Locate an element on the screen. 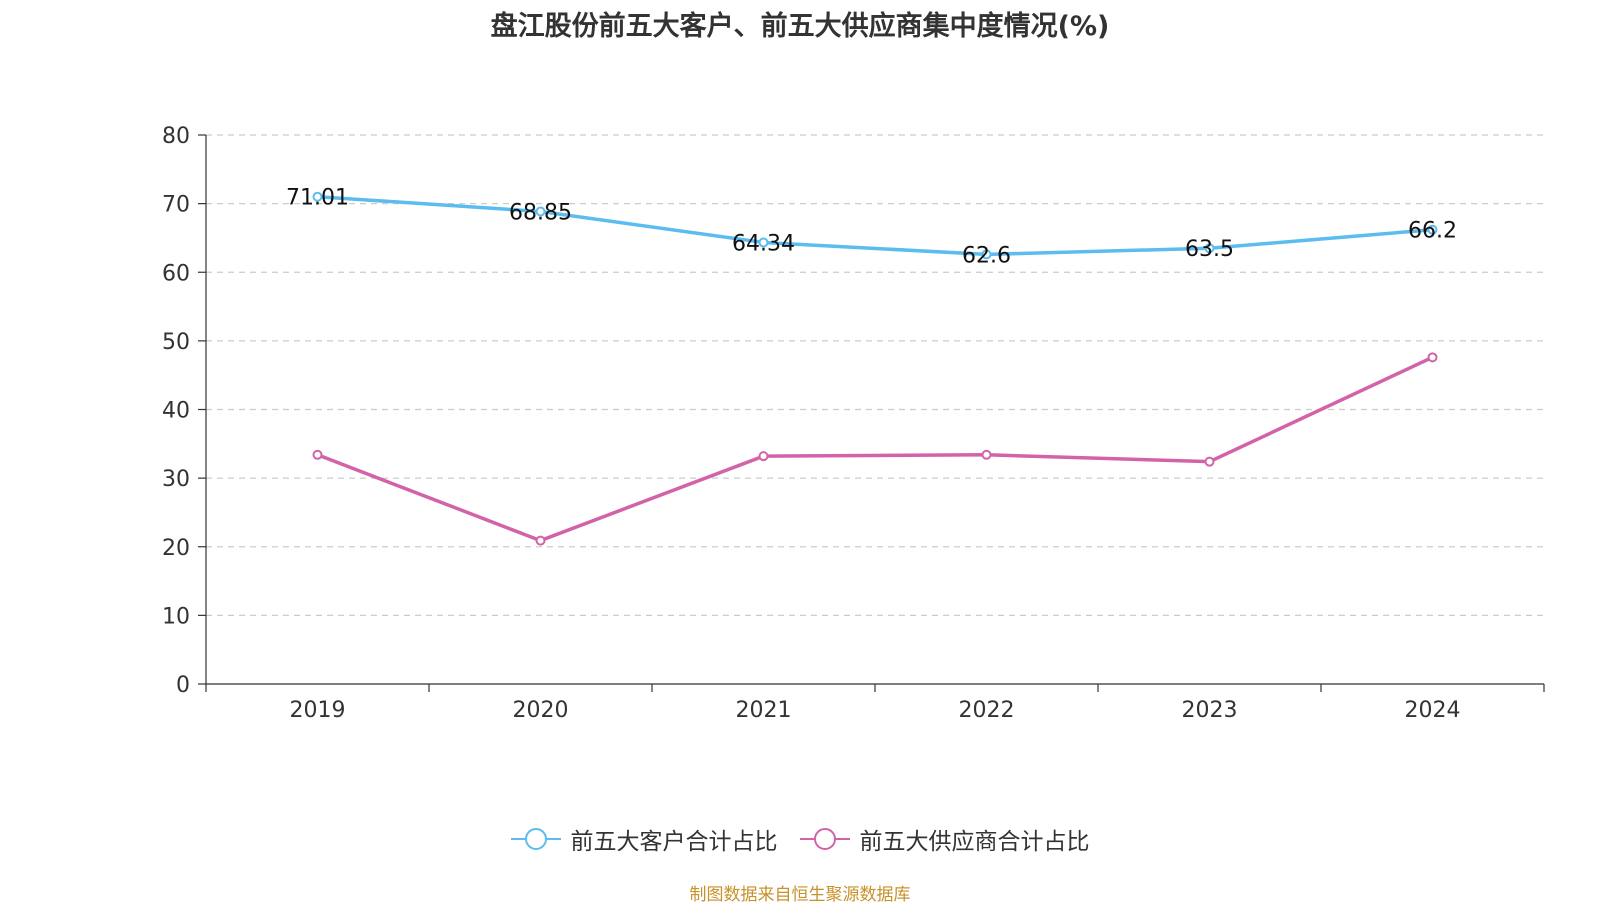  legend-item: 前五大供应商合计占比 is located at coordinates (944, 839).